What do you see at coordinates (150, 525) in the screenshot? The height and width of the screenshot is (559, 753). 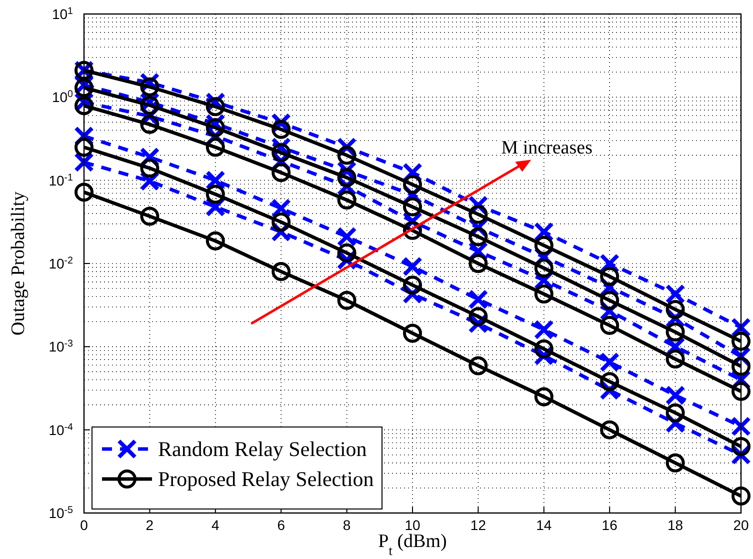 I see `x-tick-label: 2` at bounding box center [150, 525].